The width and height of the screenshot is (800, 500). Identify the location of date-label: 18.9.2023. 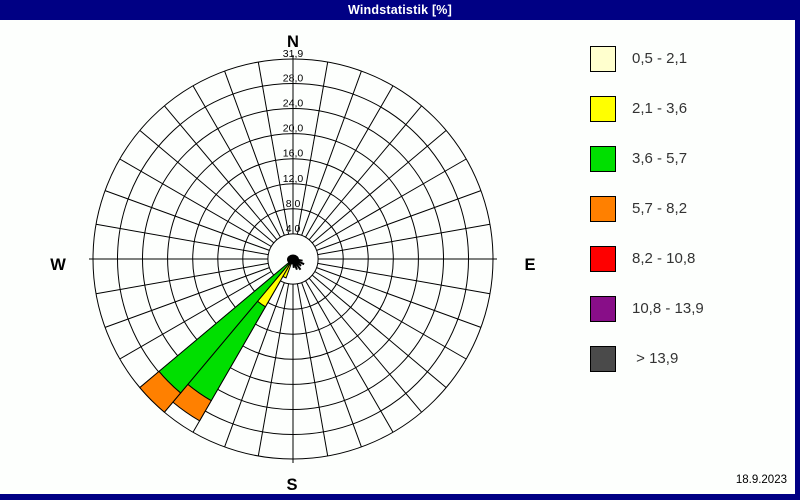
(761, 480).